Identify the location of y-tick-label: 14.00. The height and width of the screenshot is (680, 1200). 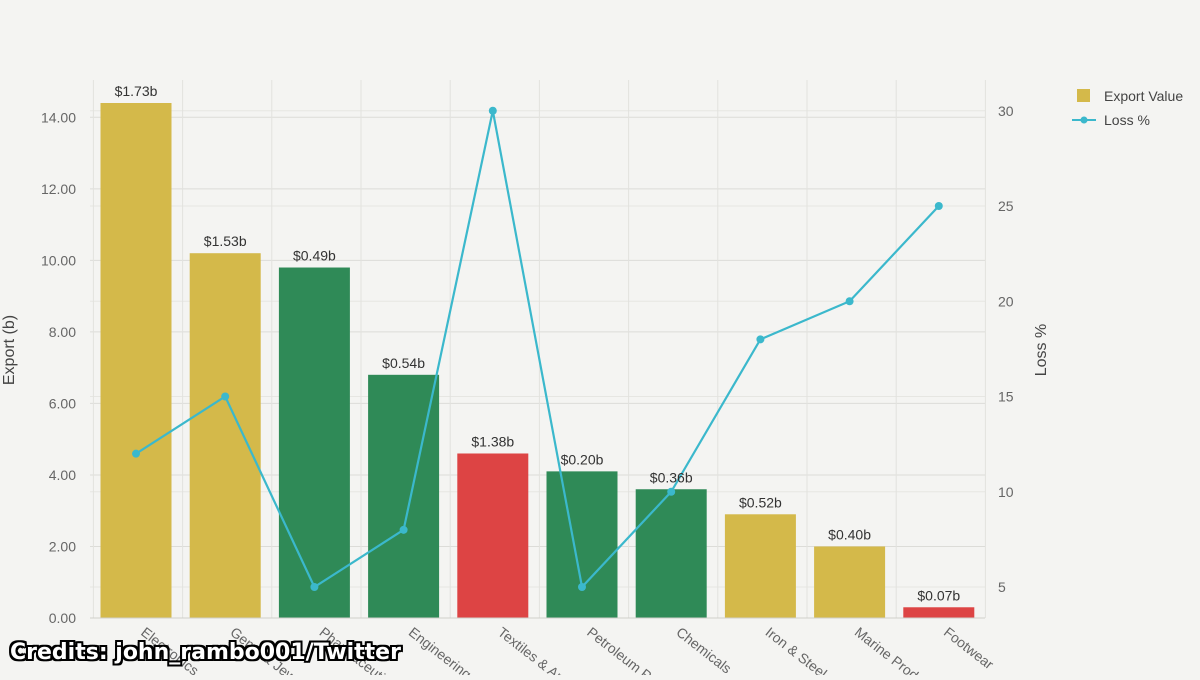
(58, 117).